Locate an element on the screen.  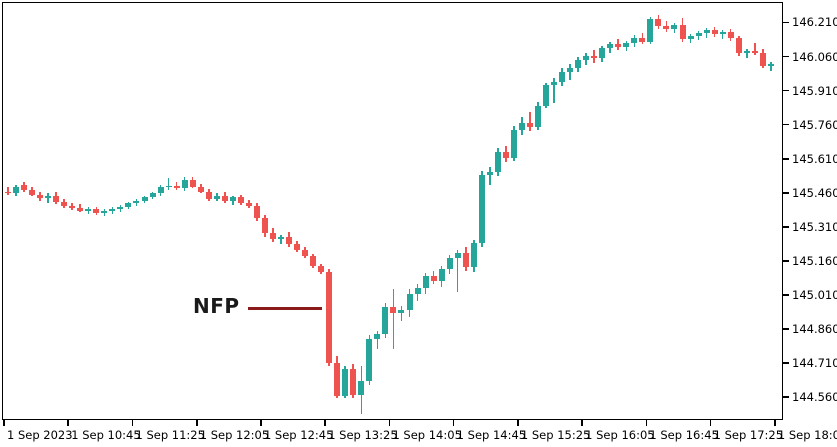
y-axis-tick-label: 145.010 is located at coordinates (814, 295).